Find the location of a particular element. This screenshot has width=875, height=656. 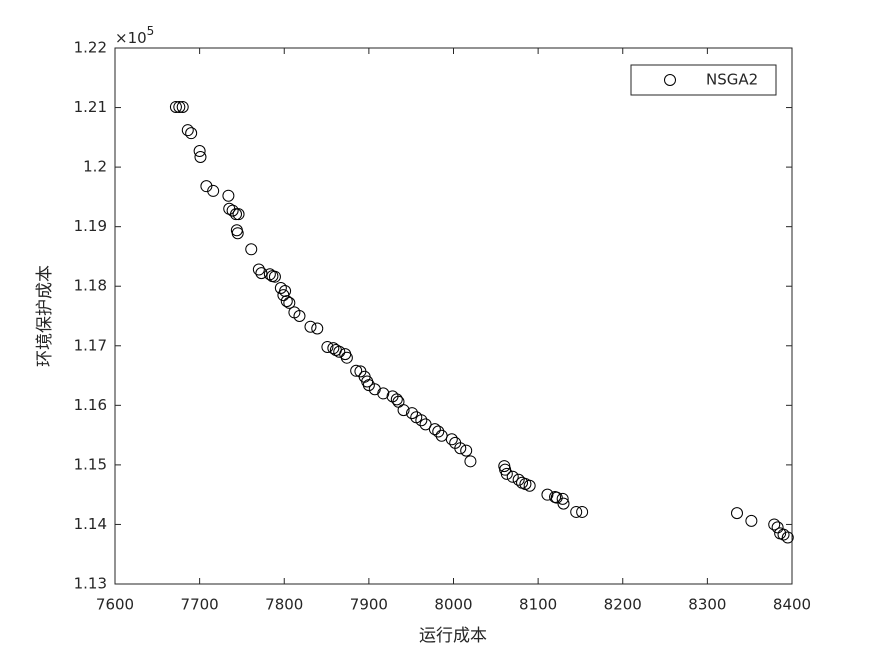

y-tick-label: 1.16 is located at coordinates (90, 405).